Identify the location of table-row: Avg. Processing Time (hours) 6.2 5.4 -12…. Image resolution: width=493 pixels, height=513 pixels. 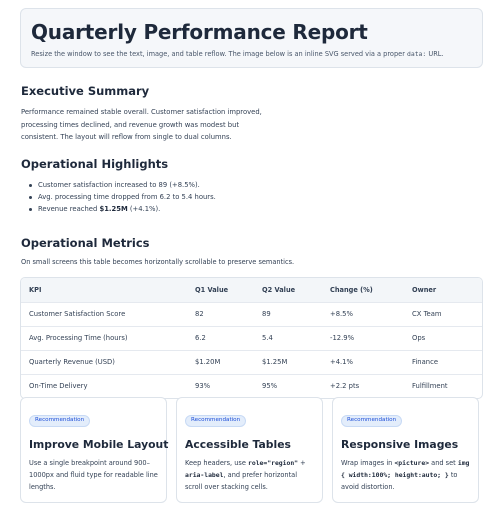
(251, 338).